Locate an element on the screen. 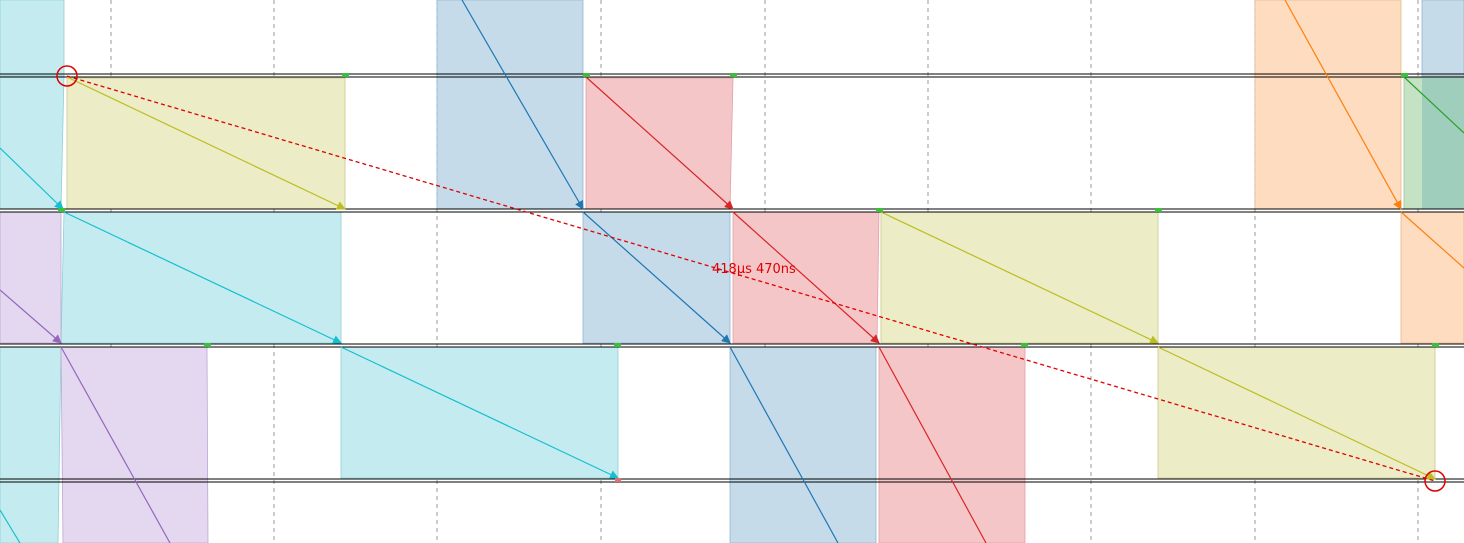 The width and height of the screenshot is (1464, 543). measurement-end-circle is located at coordinates (1435, 481).